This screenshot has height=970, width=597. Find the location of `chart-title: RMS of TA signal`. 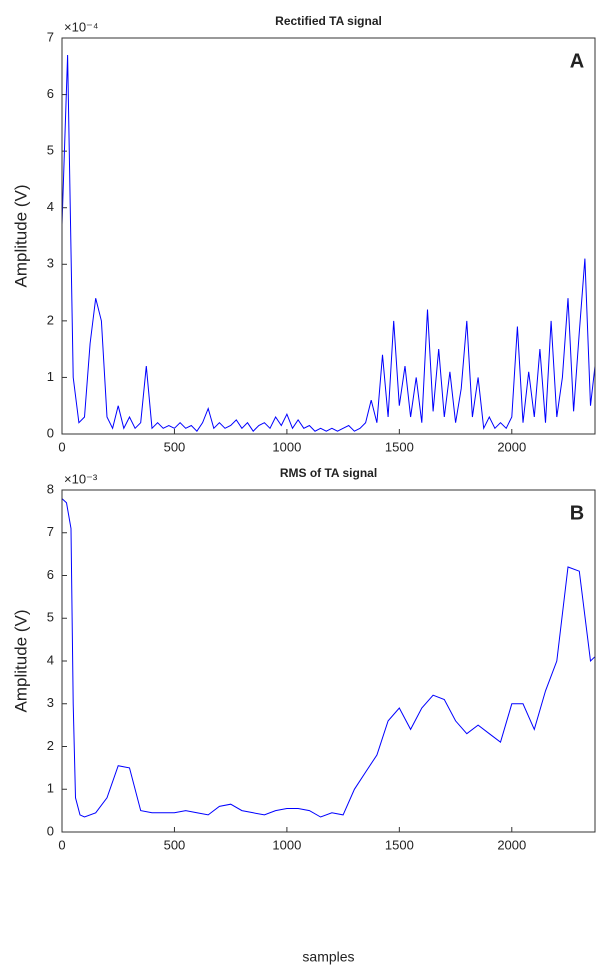

chart-title: RMS of TA signal is located at coordinates (328, 473).